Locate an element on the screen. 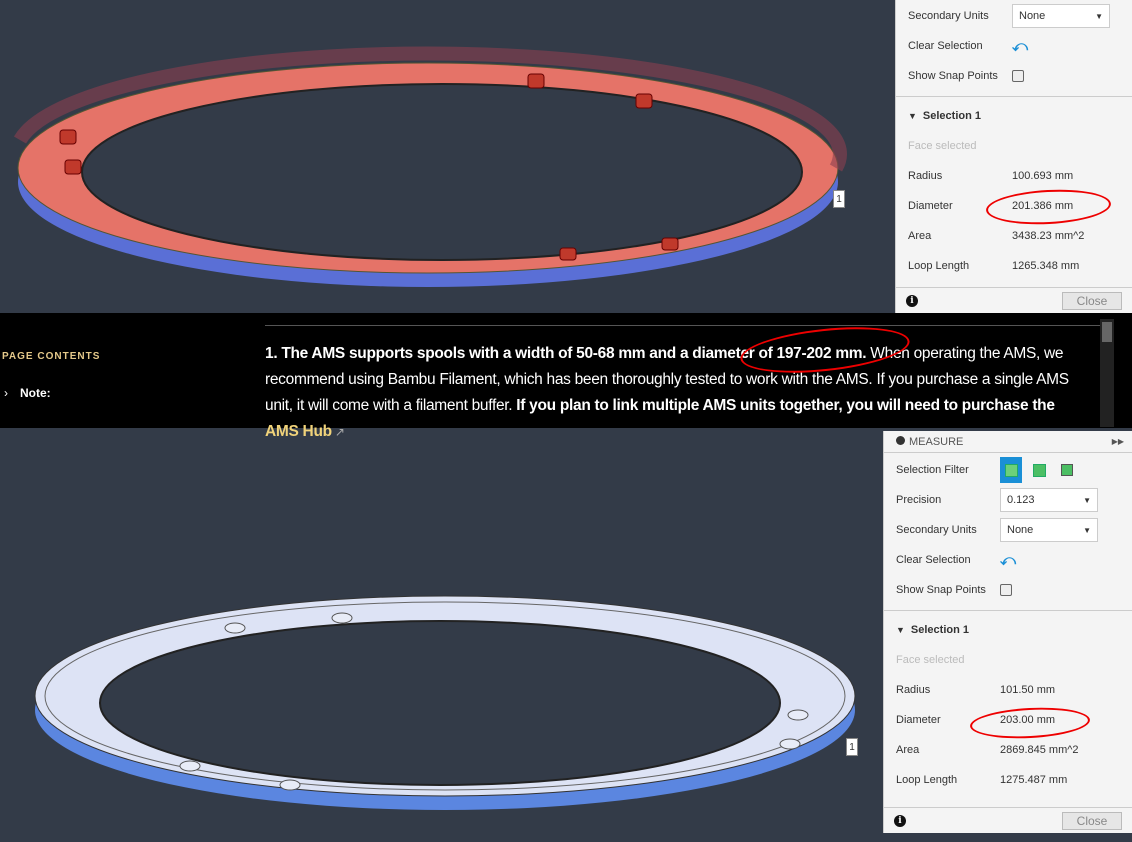  page-contents-heading: PAGE CONTENTS is located at coordinates (51, 356).